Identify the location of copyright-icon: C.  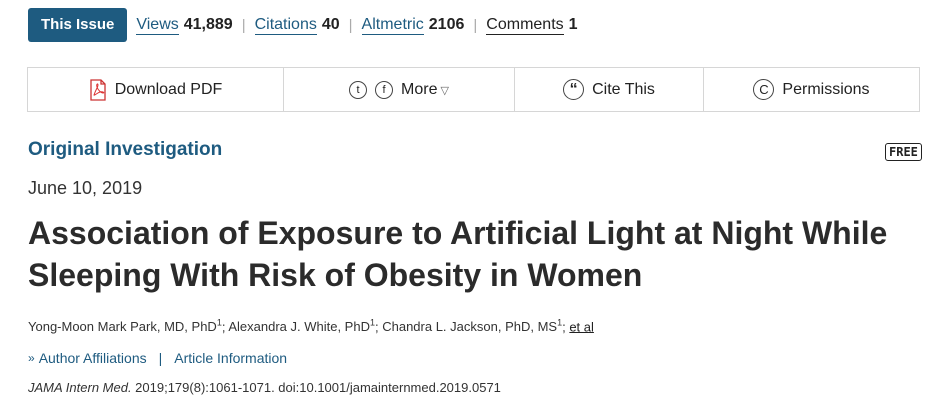
(764, 89).